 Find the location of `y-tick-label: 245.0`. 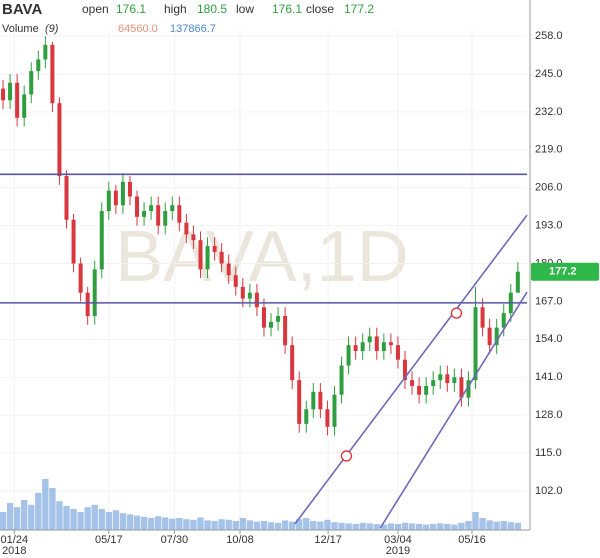

y-tick-label: 245.0 is located at coordinates (549, 74).